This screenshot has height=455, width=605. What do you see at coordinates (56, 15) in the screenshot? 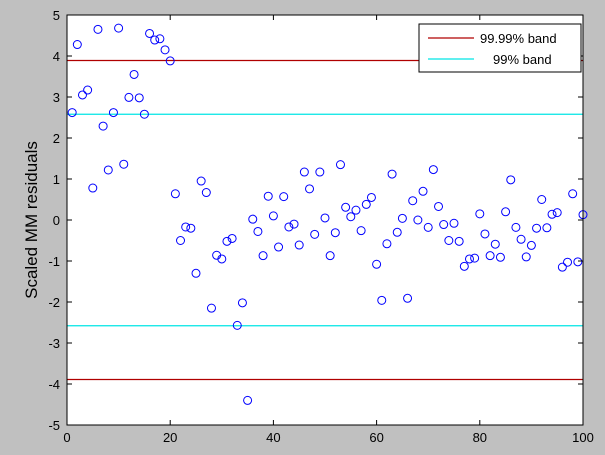
I see `y-tick-label: 5` at bounding box center [56, 15].